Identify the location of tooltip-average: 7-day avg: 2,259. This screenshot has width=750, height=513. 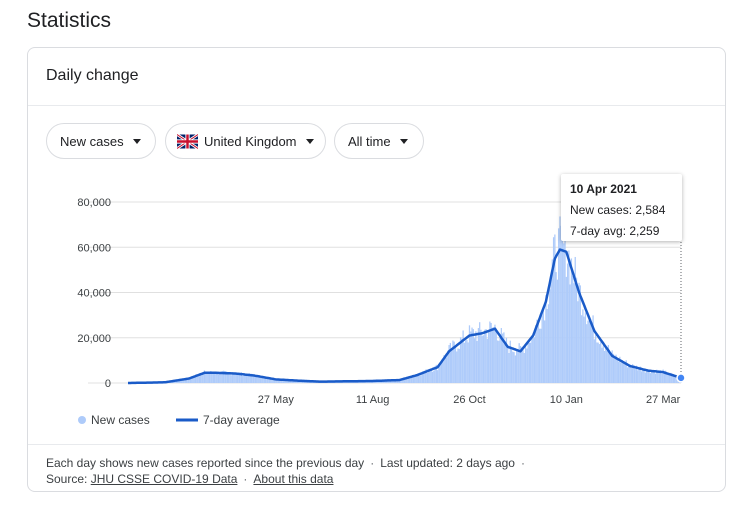
(615, 231).